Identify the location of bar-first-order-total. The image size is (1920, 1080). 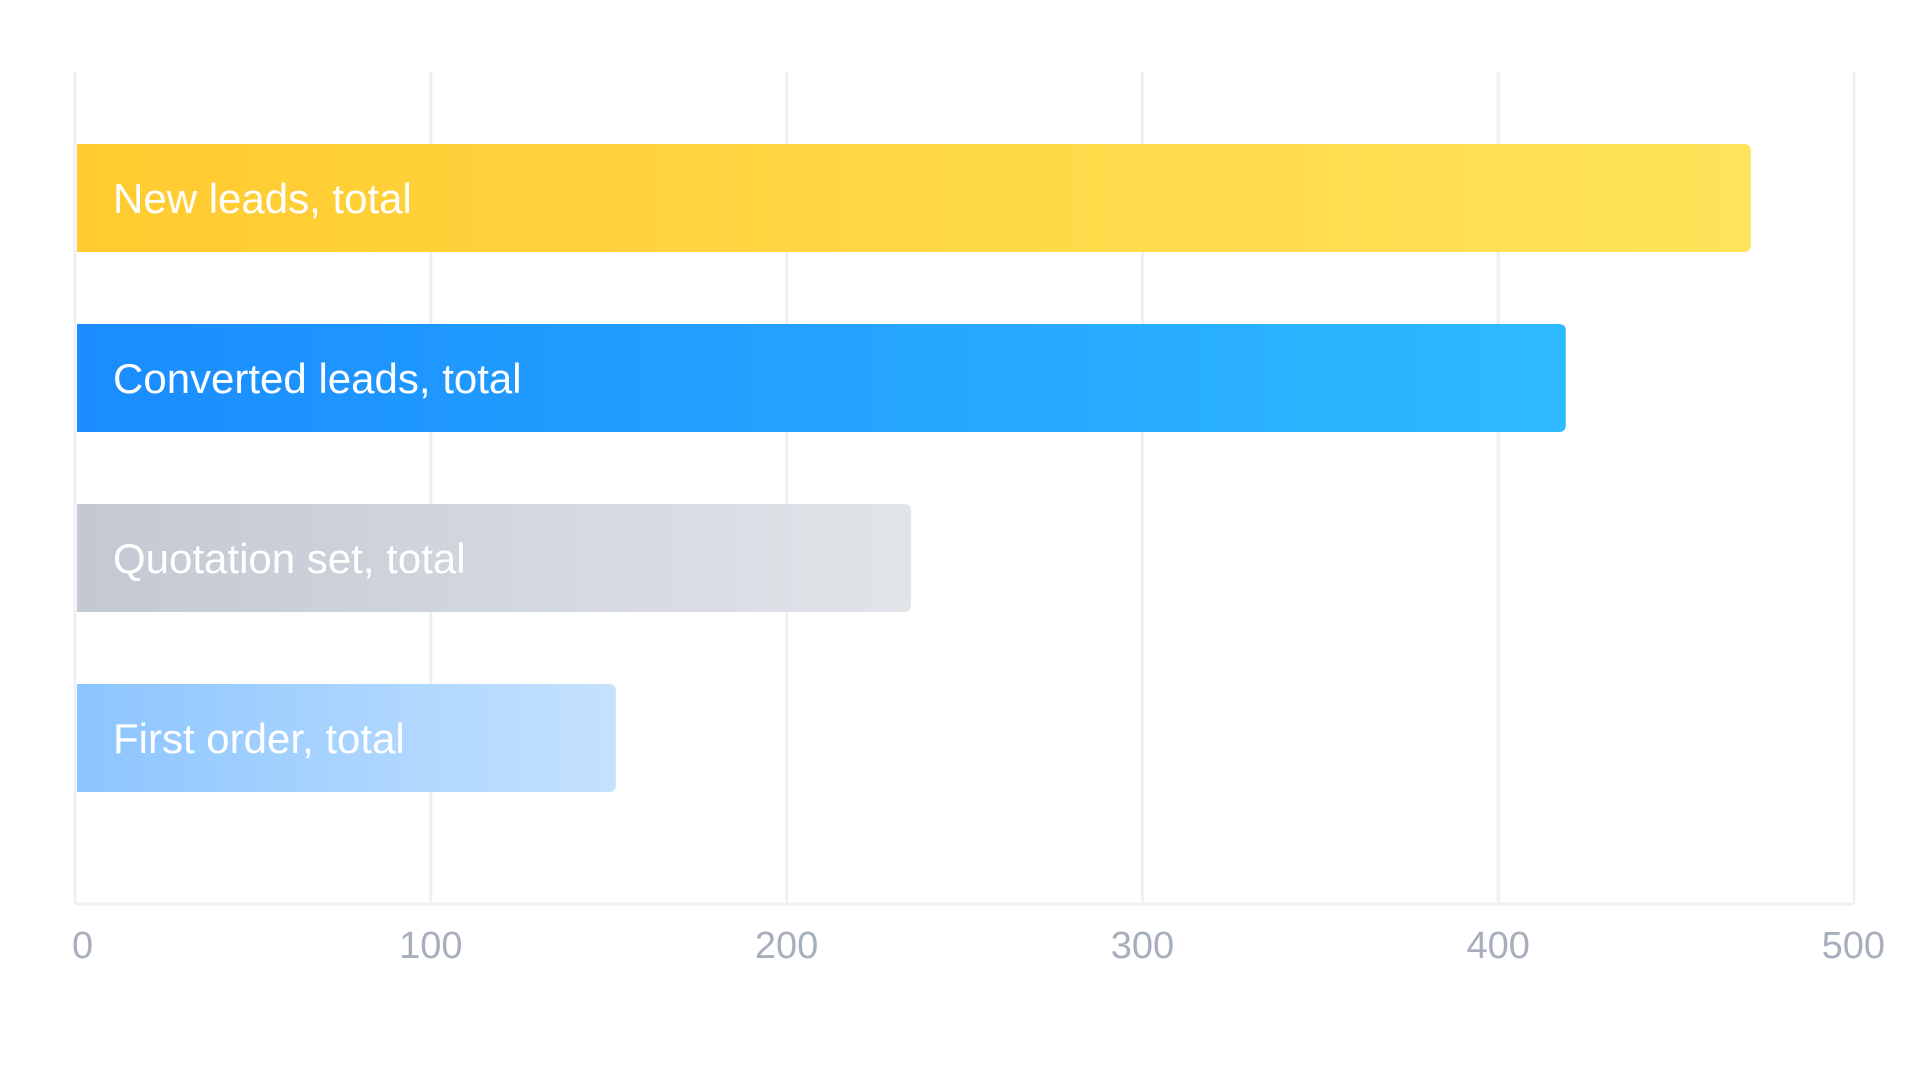
(346, 738).